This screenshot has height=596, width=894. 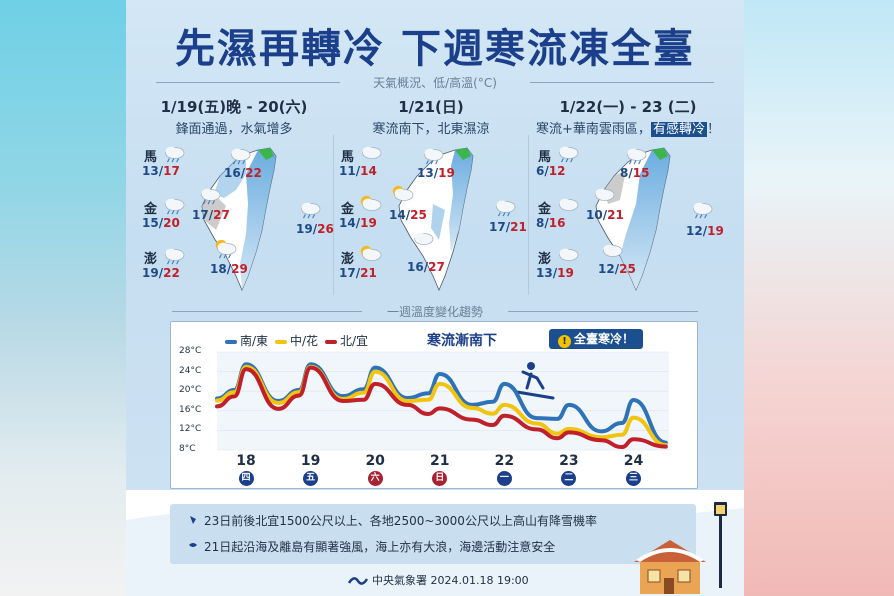 What do you see at coordinates (304, 341) in the screenshot?
I see `legend-label: 中/花` at bounding box center [304, 341].